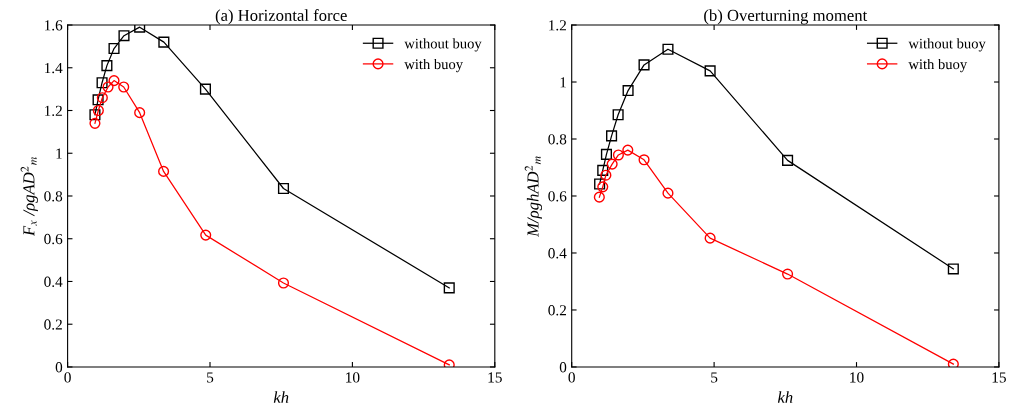  What do you see at coordinates (29, 196) in the screenshot?
I see `y-axis-title: F$_{x}$ /ρgAD$^{2}$$_{m}$` at bounding box center [29, 196].